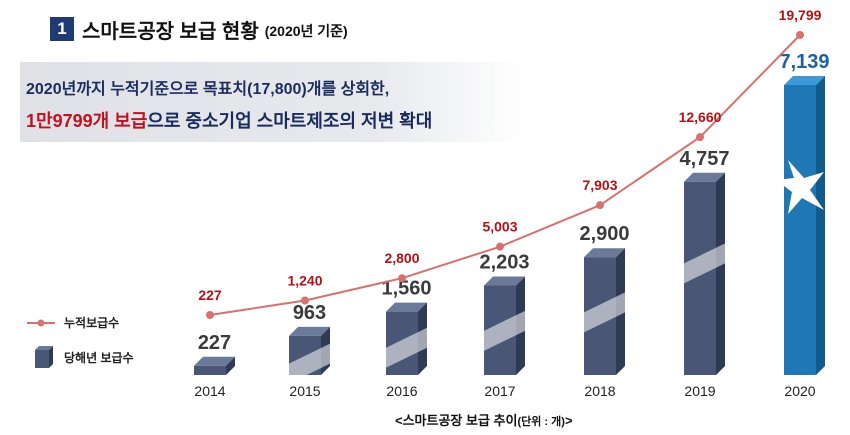  Describe the element at coordinates (62, 29) in the screenshot. I see `section-number-badge: 1` at that location.